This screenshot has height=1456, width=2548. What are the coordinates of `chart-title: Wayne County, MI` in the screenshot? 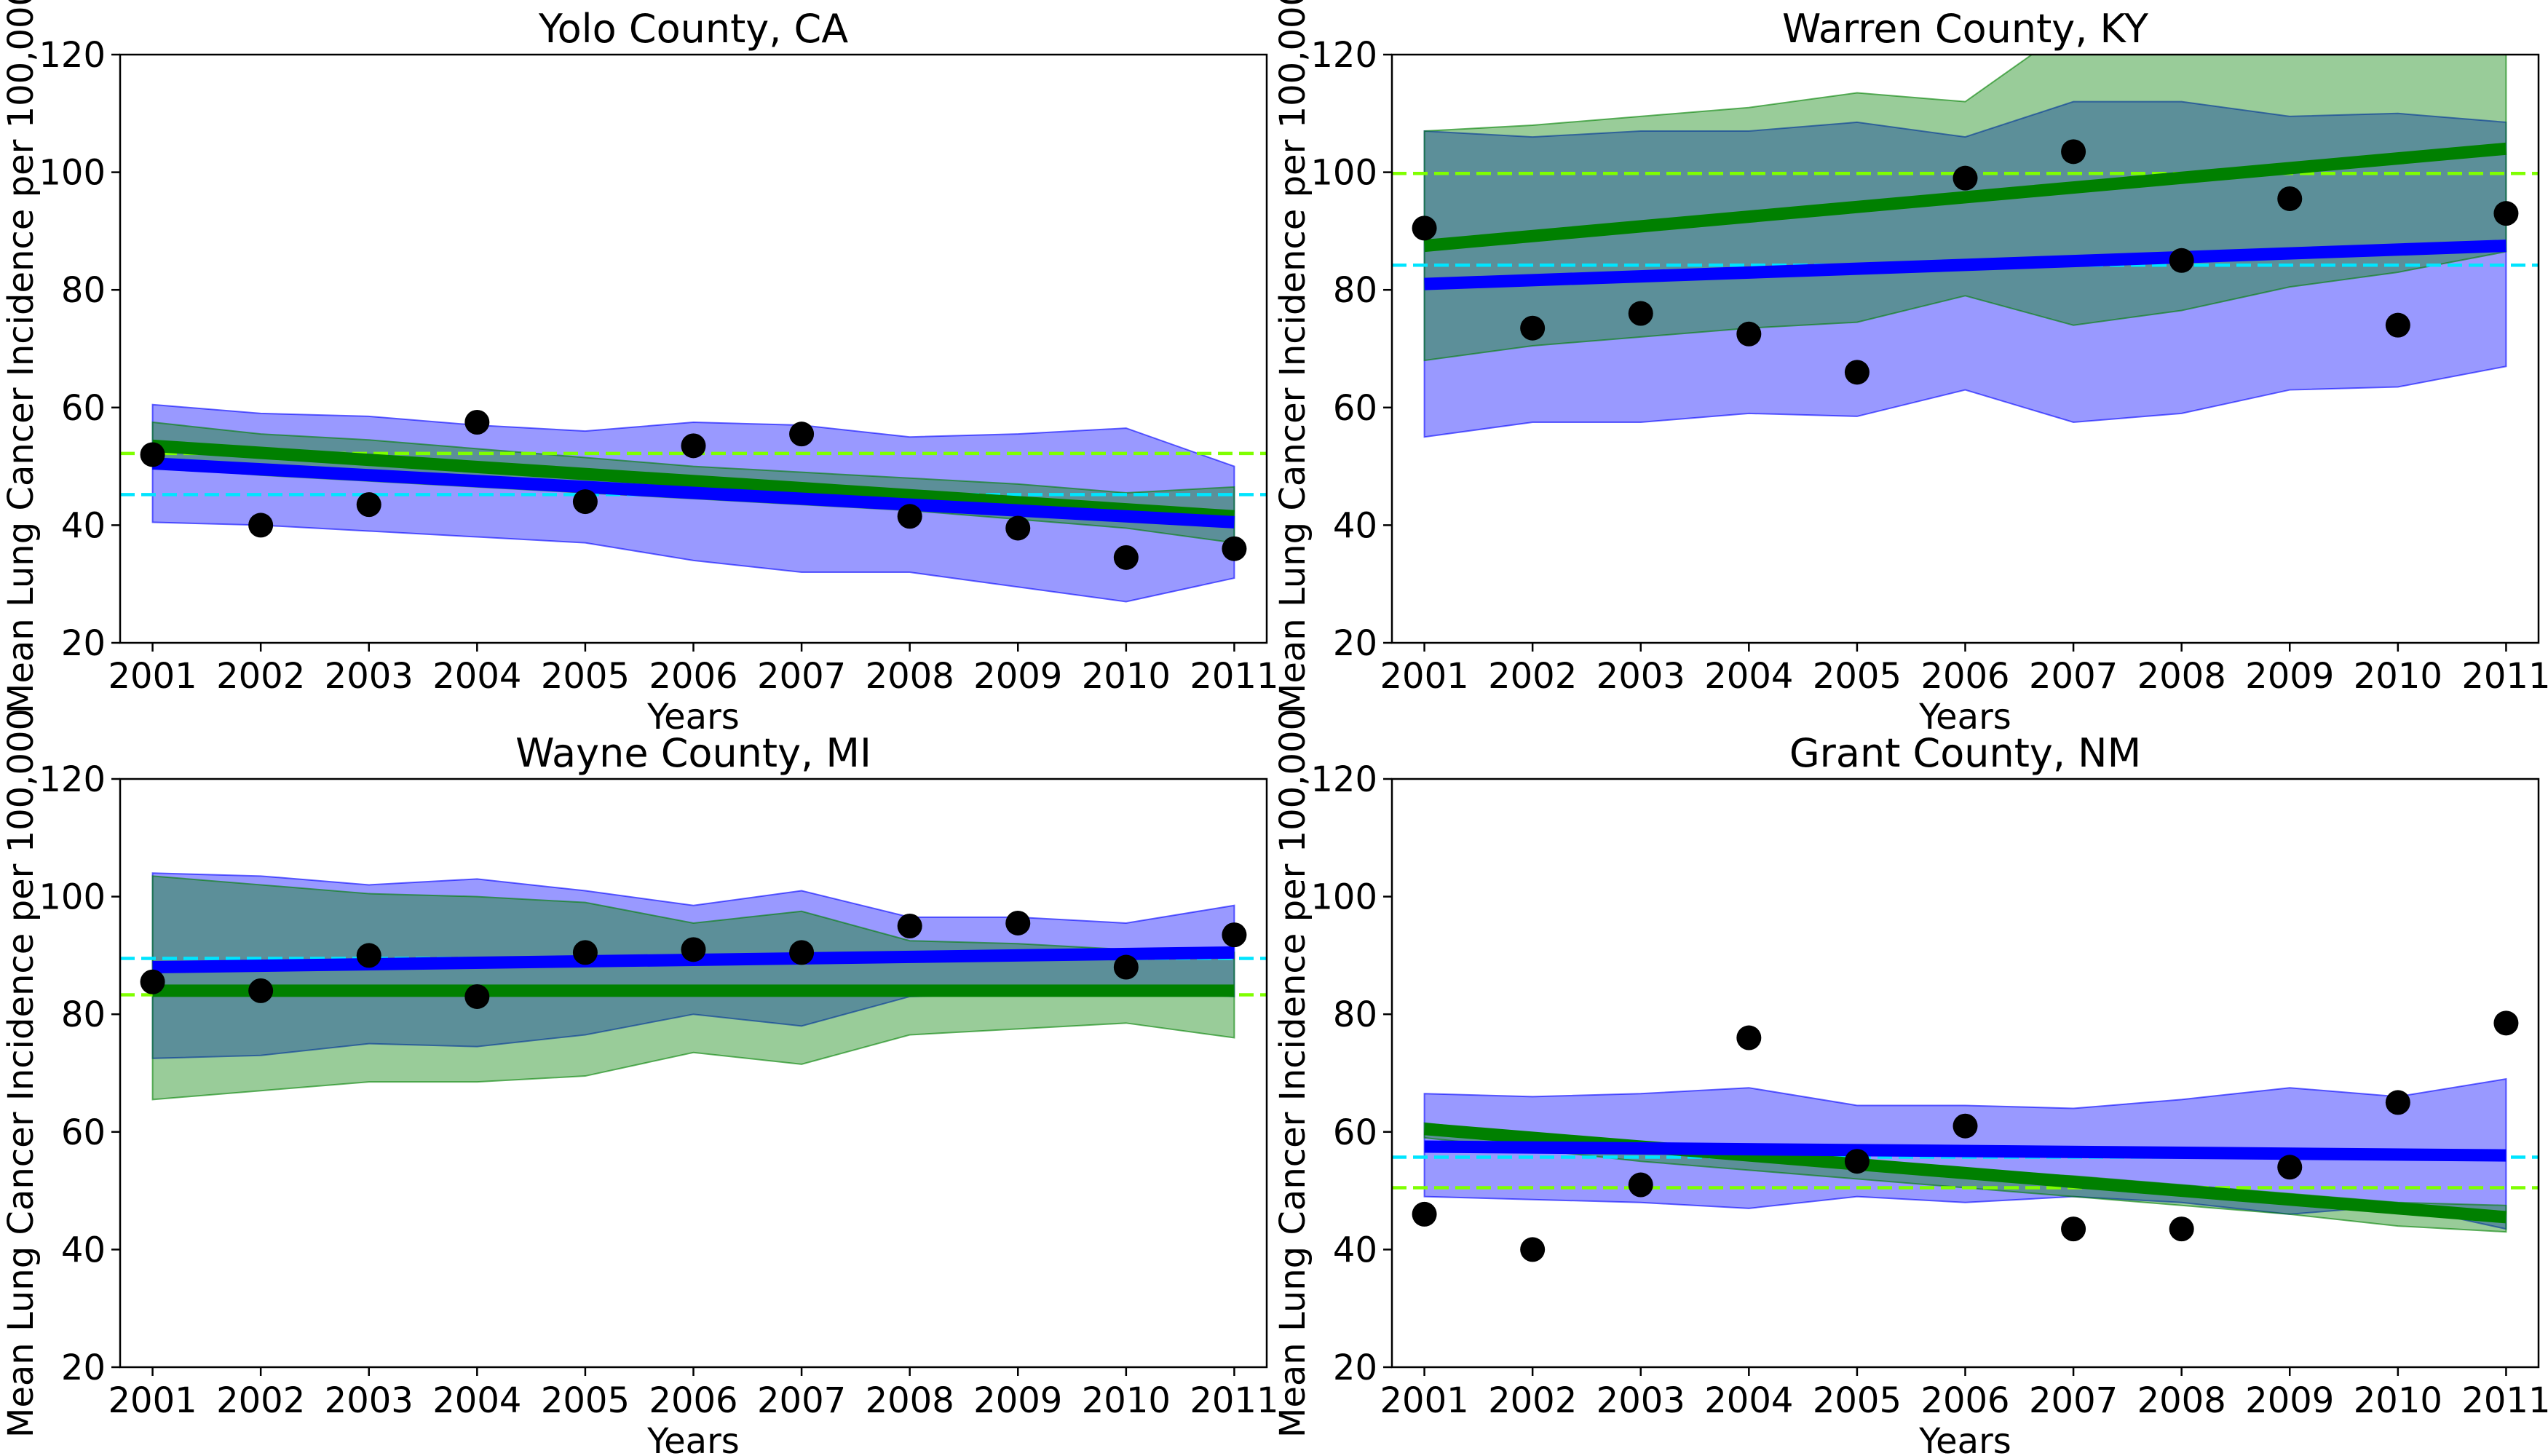 It's located at (693, 753).